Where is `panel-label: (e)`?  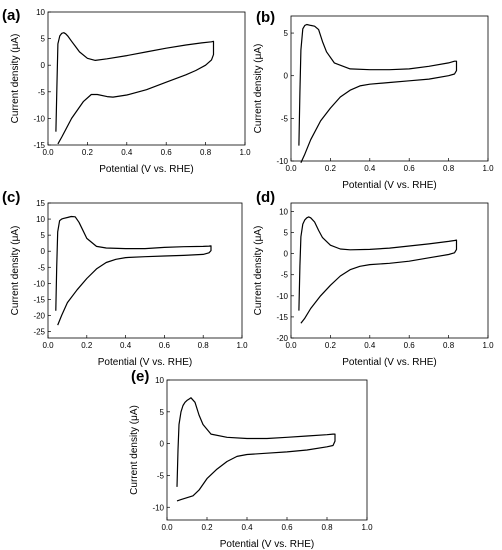 panel-label: (e) is located at coordinates (140, 376).